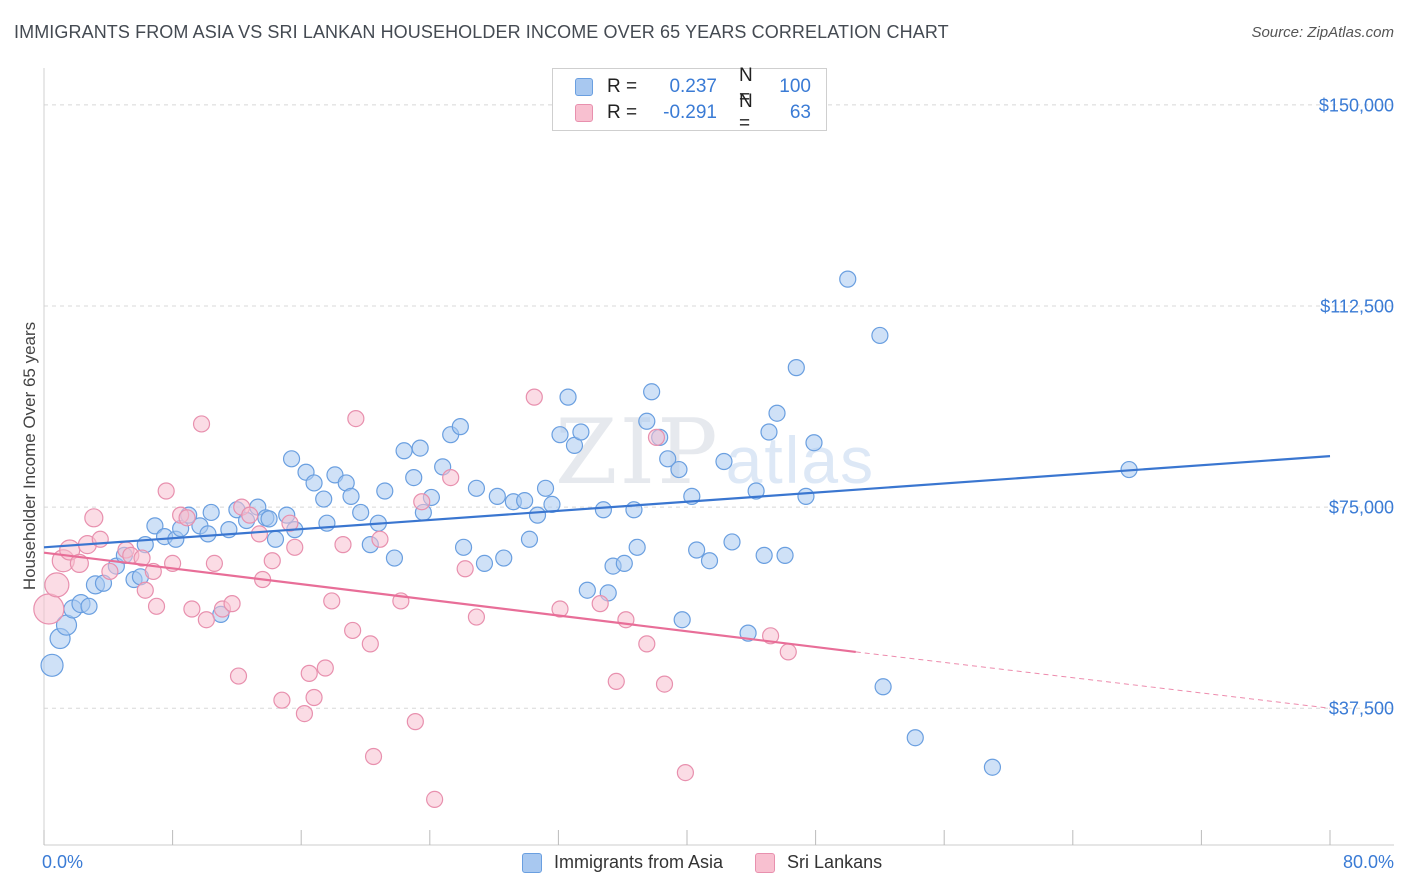 The image size is (1406, 892). What do you see at coordinates (835, 862) in the screenshot?
I see `series-legend-label: Sri Lankans` at bounding box center [835, 862].